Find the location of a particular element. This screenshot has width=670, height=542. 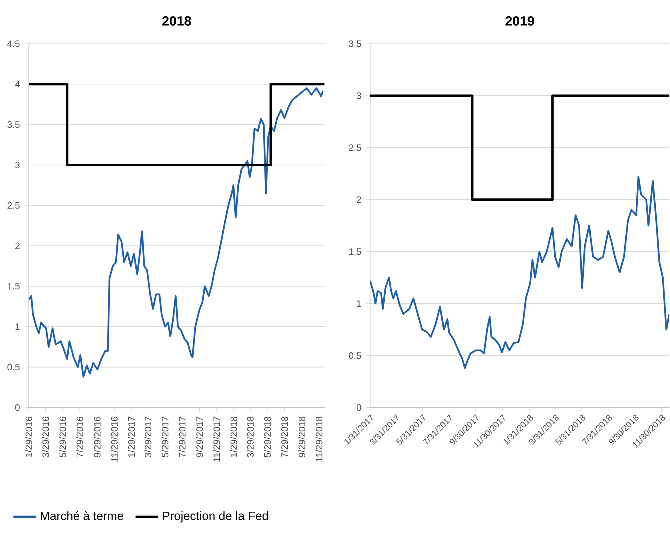

y-tick-label: 4 is located at coordinates (17, 84).